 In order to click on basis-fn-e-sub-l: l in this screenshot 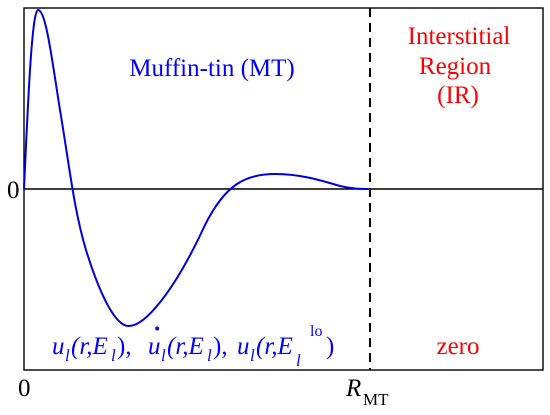, I will do `click(113, 355)`.